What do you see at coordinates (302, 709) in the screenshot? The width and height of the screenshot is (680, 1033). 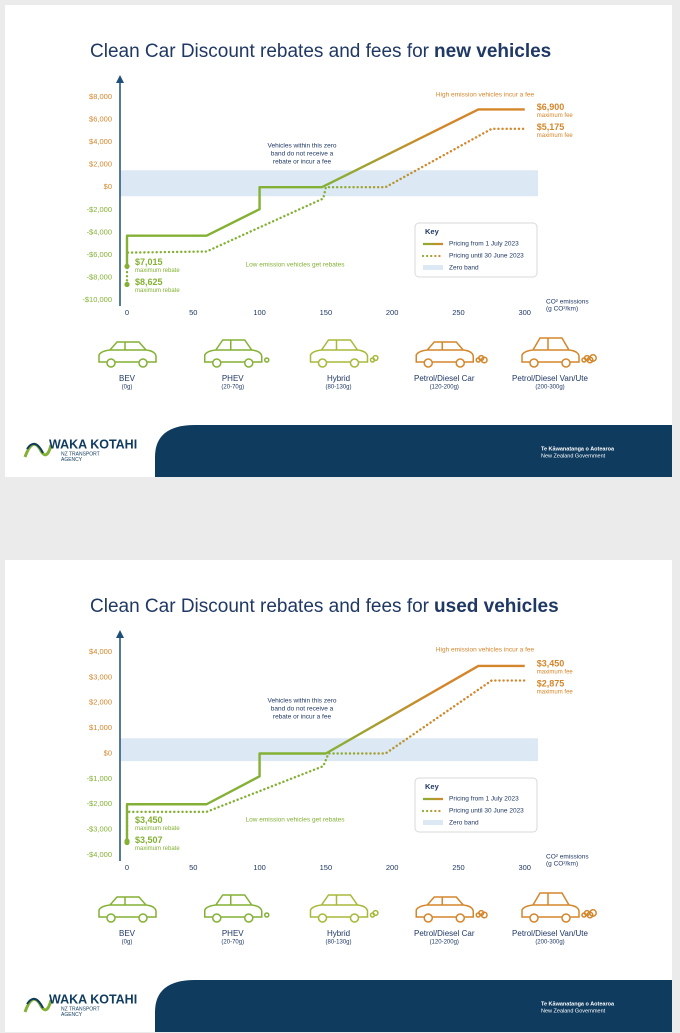 I see `zero-note: band do not receive a` at bounding box center [302, 709].